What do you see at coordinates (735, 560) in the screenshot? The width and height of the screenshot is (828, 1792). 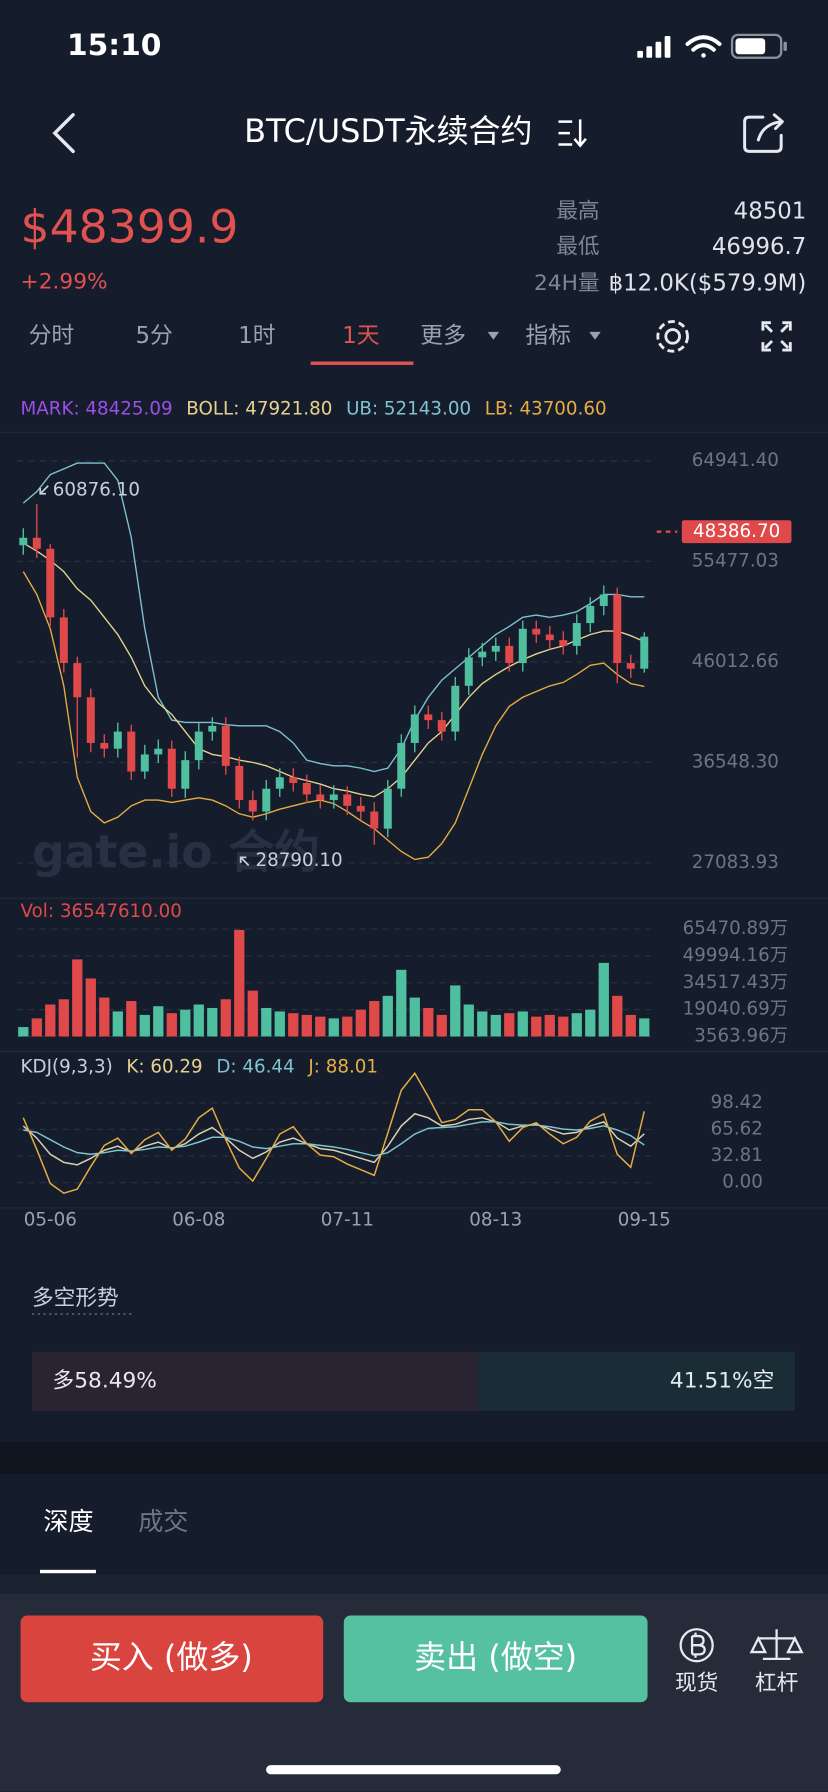 I see `y-tick-label: 55477.03` at bounding box center [735, 560].